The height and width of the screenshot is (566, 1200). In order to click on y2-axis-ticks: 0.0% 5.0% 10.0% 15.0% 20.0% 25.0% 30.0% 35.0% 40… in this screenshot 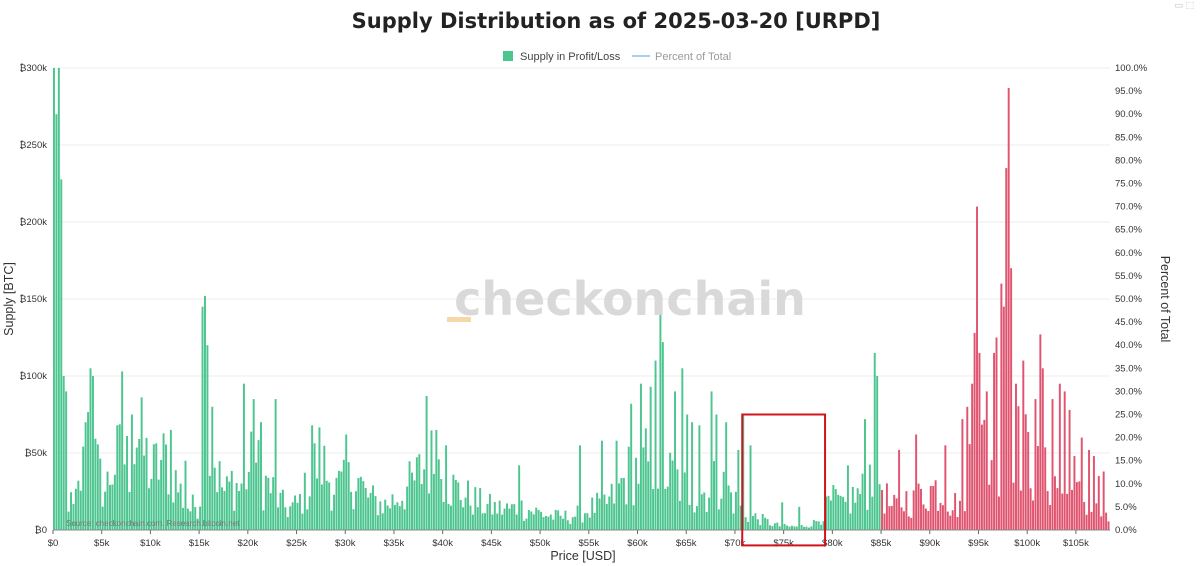, I will do `click(1131, 299)`.